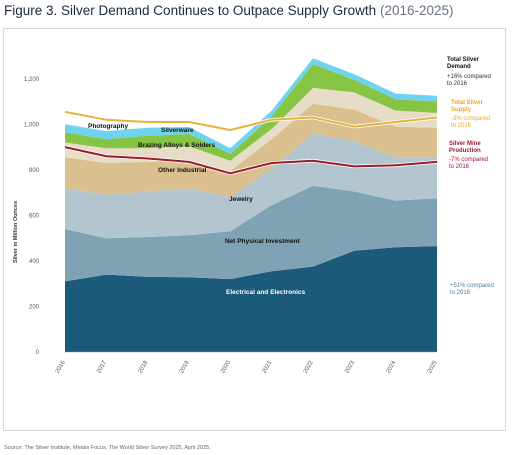  I want to click on label-investment: Net Physical Investment, so click(263, 241).